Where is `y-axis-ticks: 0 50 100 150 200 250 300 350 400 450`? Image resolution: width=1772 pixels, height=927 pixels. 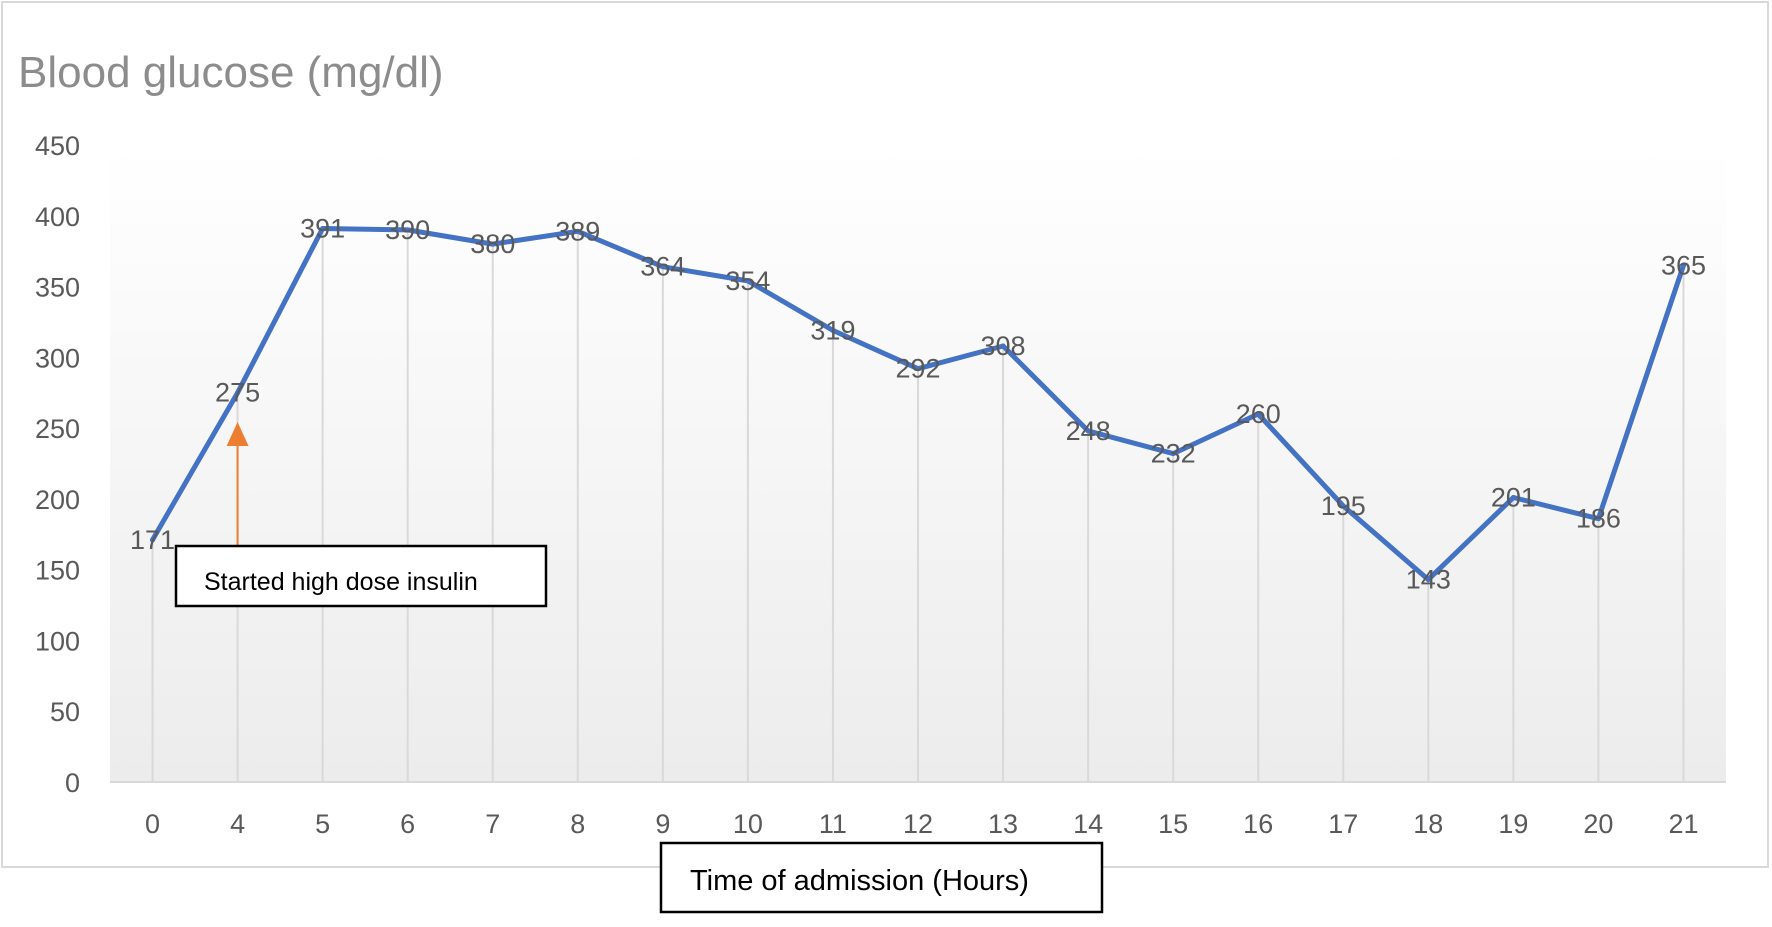
y-axis-ticks: 0 50 100 150 200 250 300 350 400 450 is located at coordinates (57, 464).